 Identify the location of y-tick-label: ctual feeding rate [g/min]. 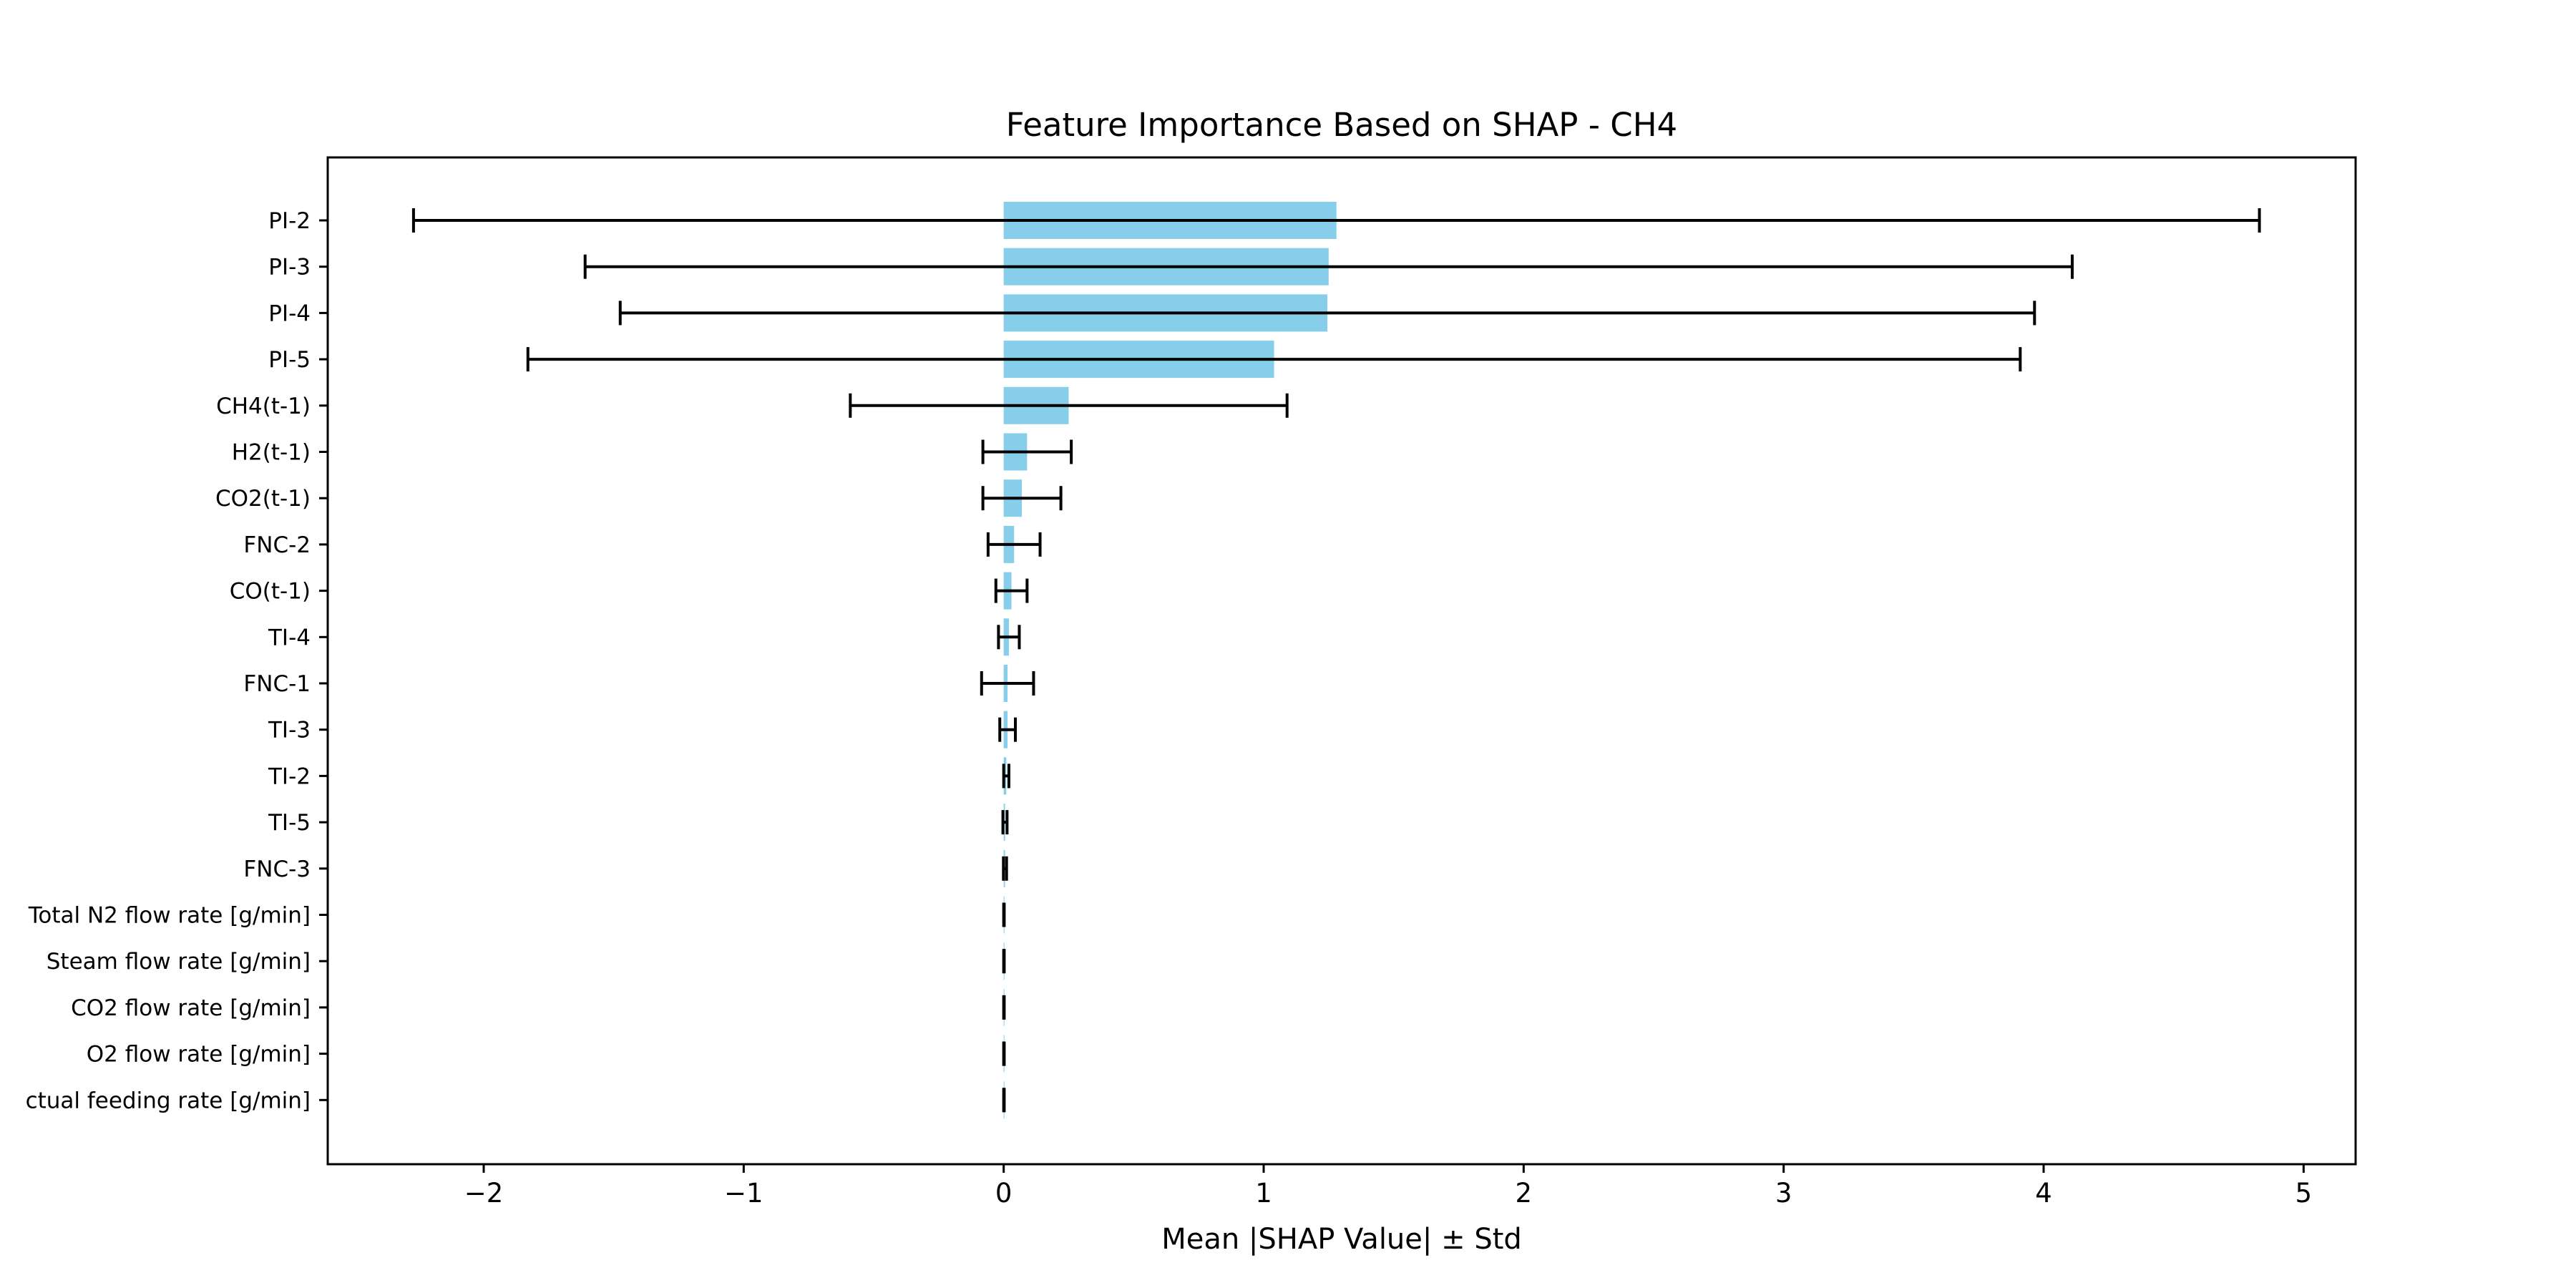
(168, 1100).